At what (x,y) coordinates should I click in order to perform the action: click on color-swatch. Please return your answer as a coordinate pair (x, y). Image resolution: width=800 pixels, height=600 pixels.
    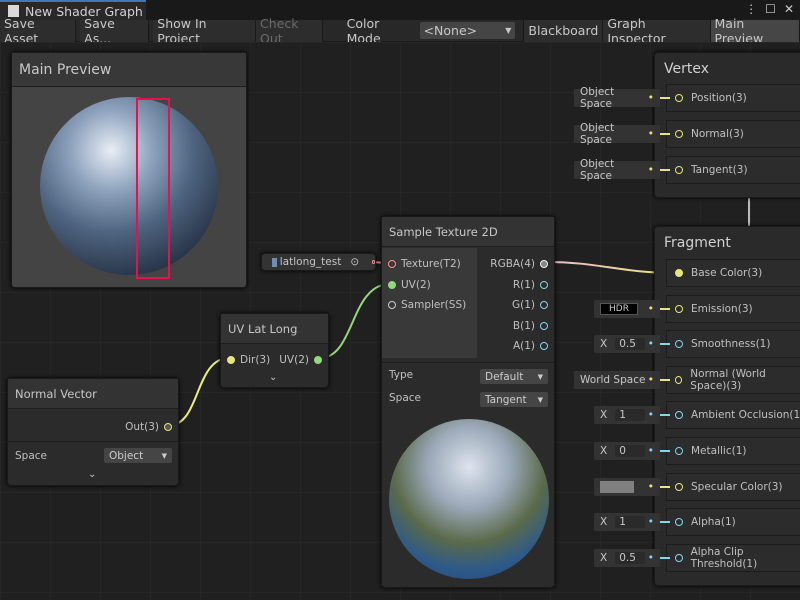
    Looking at the image, I should click on (617, 486).